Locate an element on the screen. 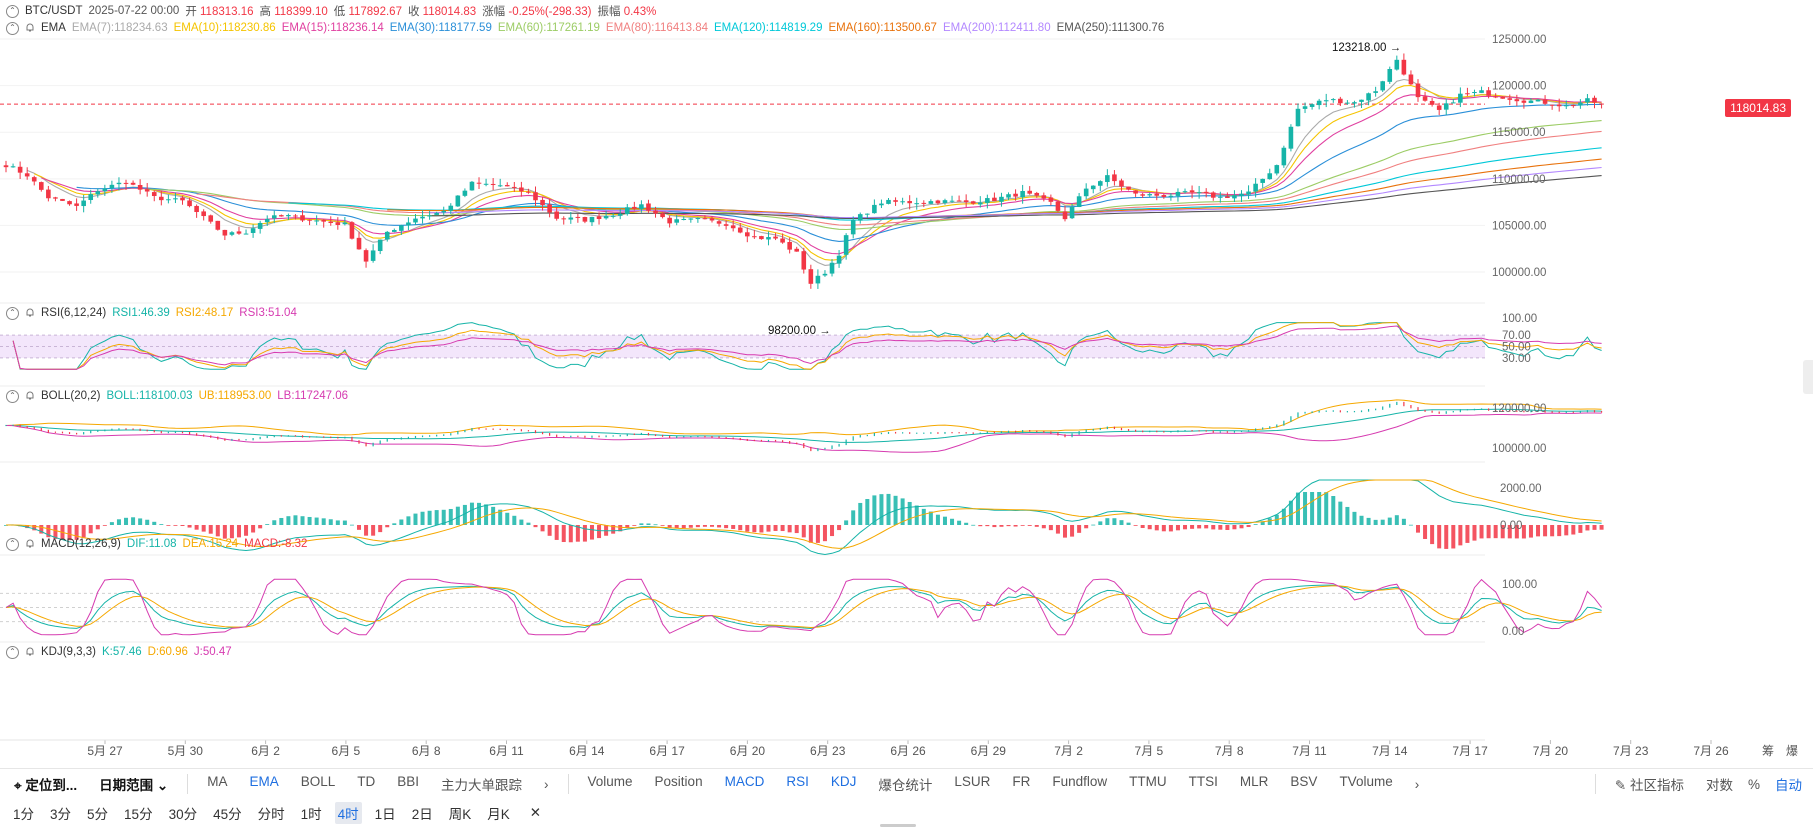 The image size is (1813, 827). rsi-values: RSI1:46.39 RSI2:48.17 RSI3:51.04 is located at coordinates (204, 313).